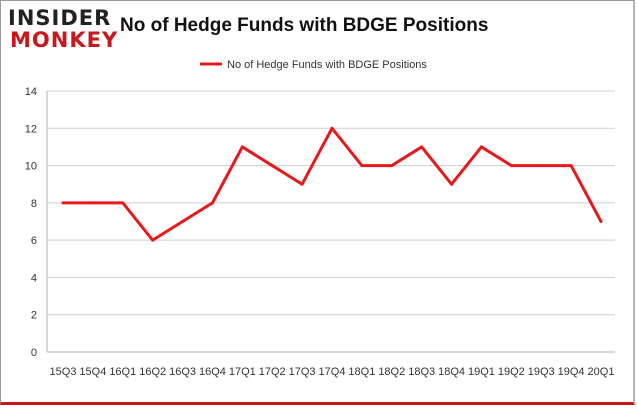 Image resolution: width=637 pixels, height=408 pixels. What do you see at coordinates (31, 167) in the screenshot?
I see `y-tick-label: 10` at bounding box center [31, 167].